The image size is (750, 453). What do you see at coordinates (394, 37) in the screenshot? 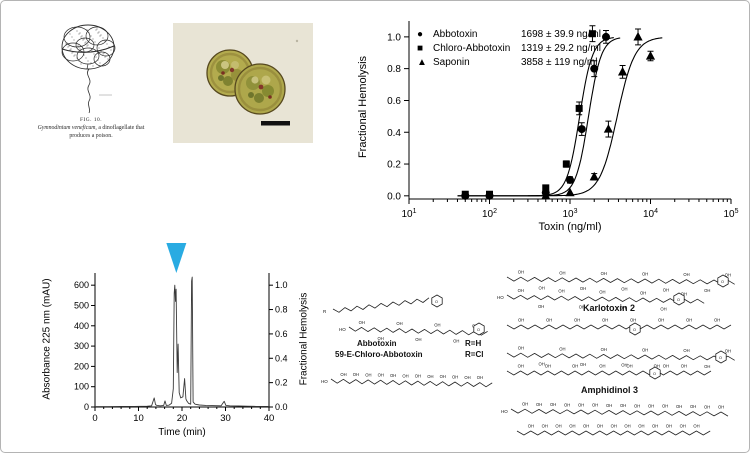
I see `svg-text: 1.0` at bounding box center [394, 37].